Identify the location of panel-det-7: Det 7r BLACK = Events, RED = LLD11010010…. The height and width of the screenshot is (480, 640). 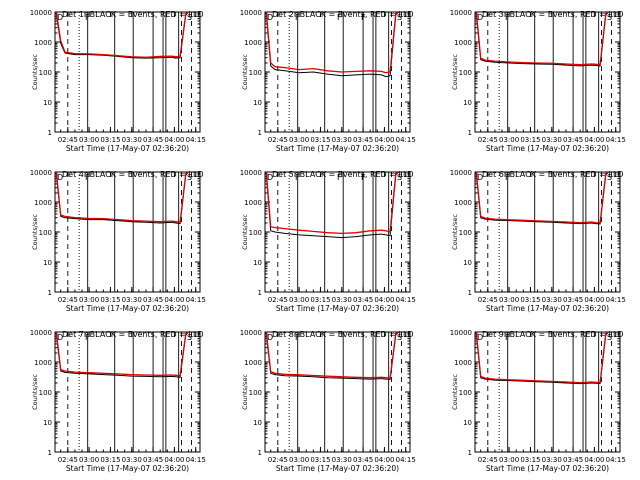
(118, 401).